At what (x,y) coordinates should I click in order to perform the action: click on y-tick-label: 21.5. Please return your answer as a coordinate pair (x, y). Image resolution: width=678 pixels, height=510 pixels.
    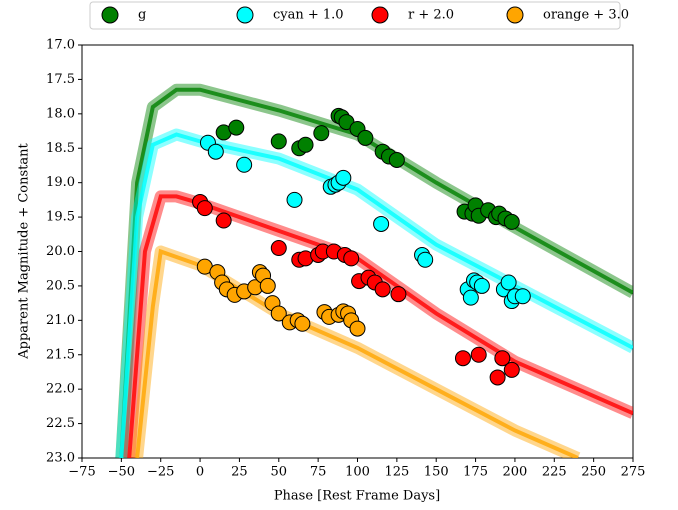
    Looking at the image, I should click on (60, 354).